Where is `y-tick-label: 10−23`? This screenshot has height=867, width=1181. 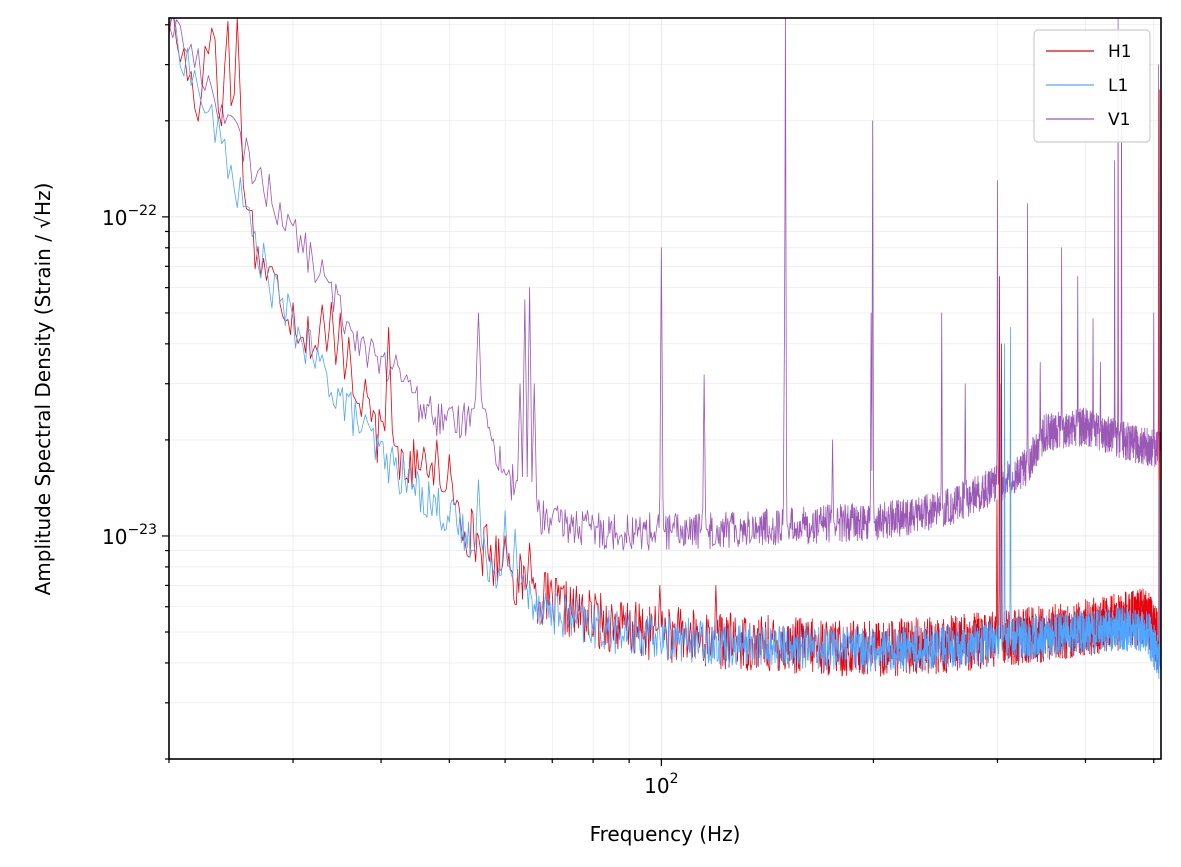
y-tick-label: 10−23 is located at coordinates (129, 535).